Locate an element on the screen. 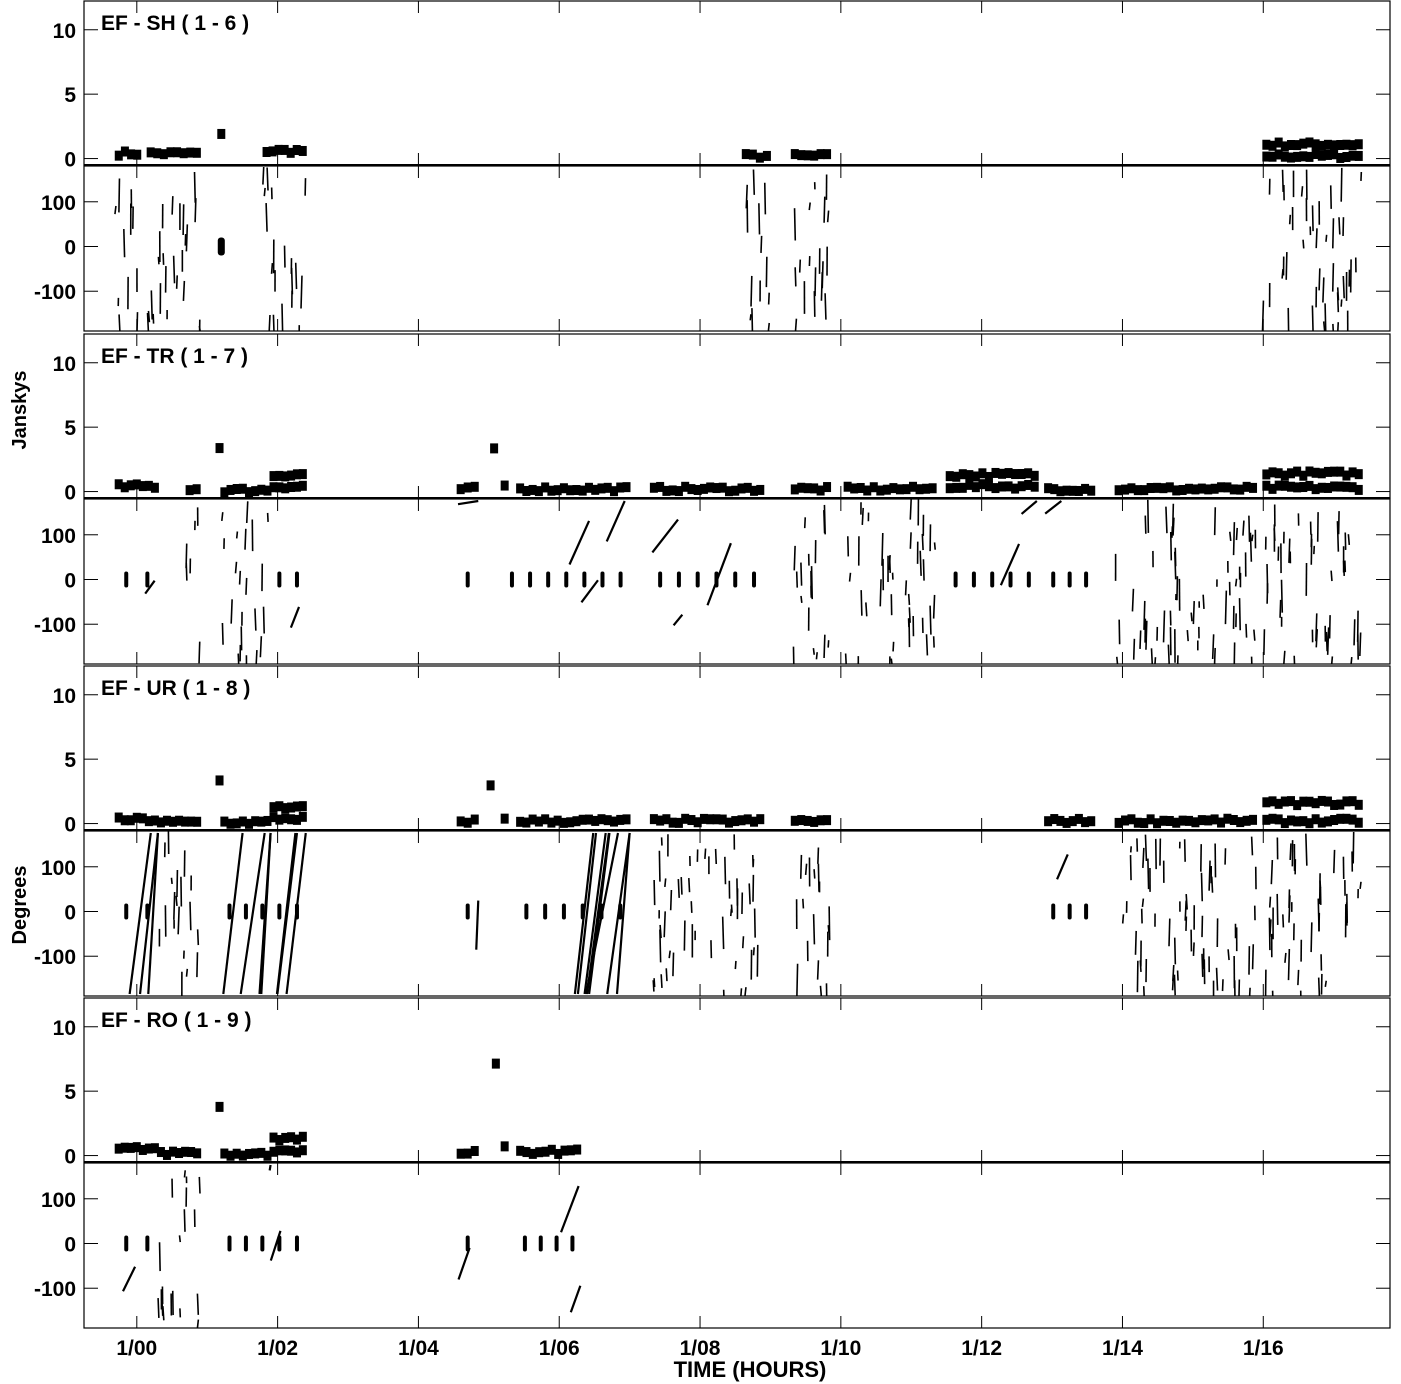  x-tick-label: 1/00 is located at coordinates (136, 1348).